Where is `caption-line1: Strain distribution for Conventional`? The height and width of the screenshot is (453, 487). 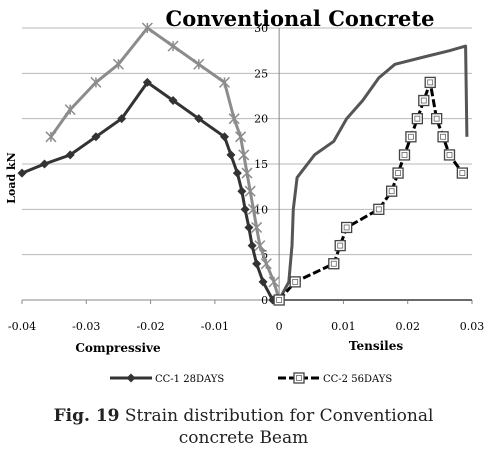
caption-line1: Strain distribution for Conventional is located at coordinates (276, 416).